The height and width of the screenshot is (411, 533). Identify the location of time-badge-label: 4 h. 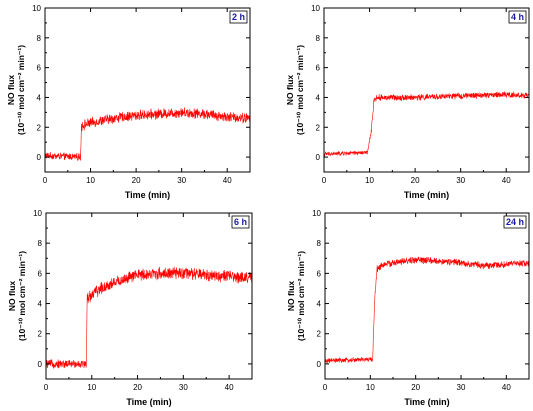
(517, 17).